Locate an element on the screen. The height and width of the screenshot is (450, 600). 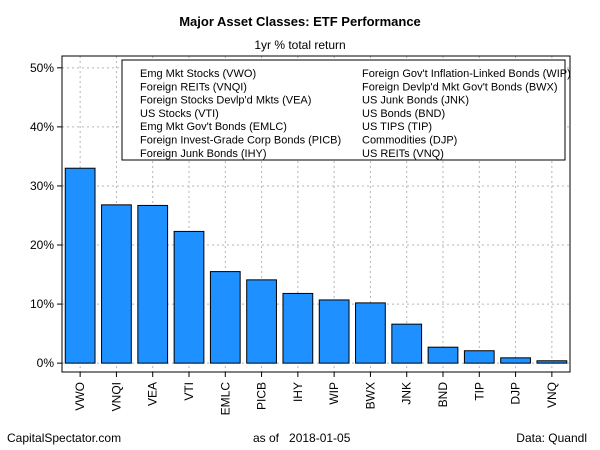
x-tick-label: TIP is located at coordinates (479, 391).